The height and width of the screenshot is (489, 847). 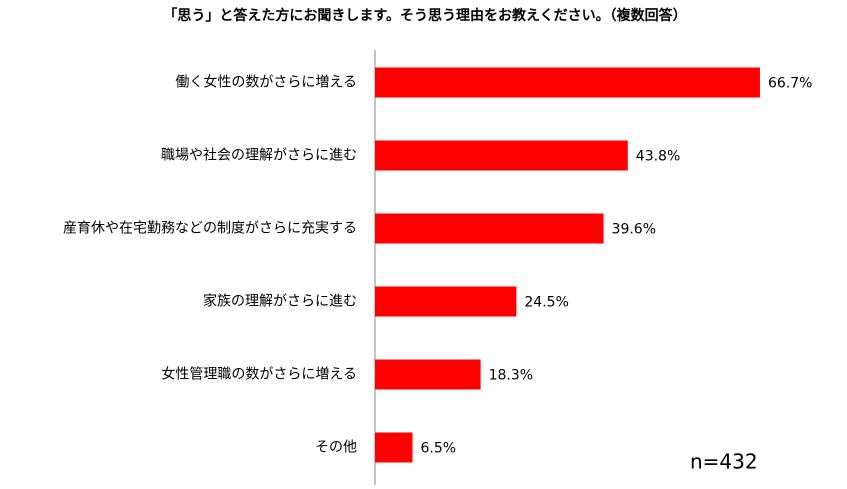 I want to click on y-tick-label: その他, so click(x=336, y=448).